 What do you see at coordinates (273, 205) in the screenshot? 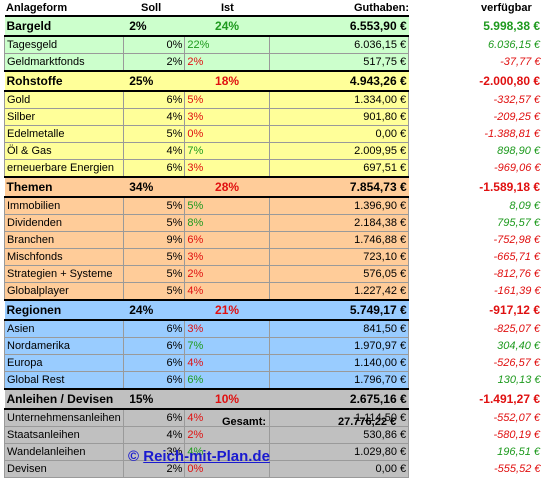
I see `table-row: Immobilien 5% 5% 1.396,90 €8,09 €` at bounding box center [273, 205].